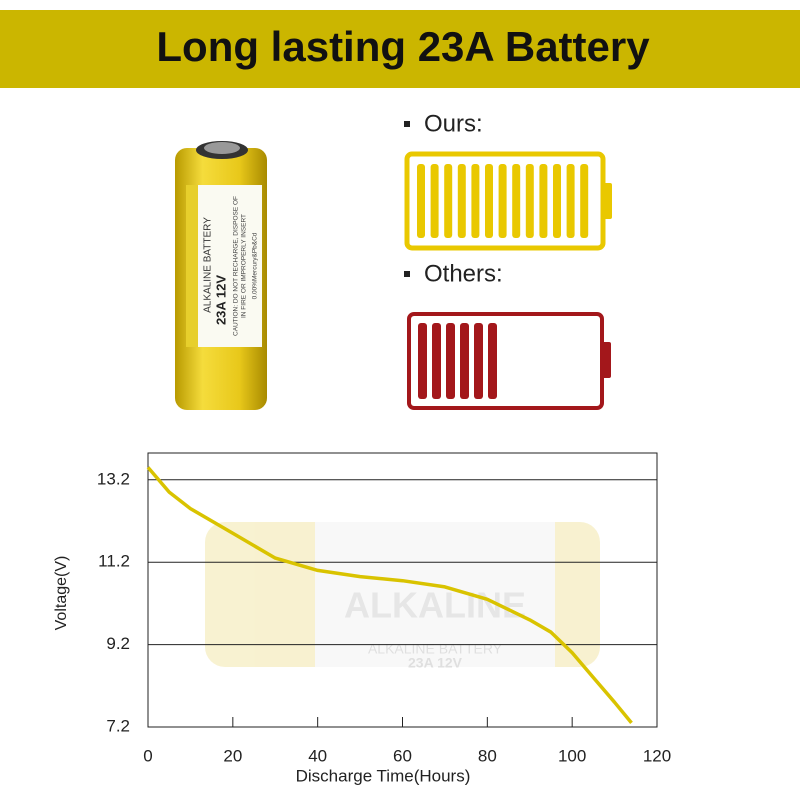 This screenshot has height=800, width=800. What do you see at coordinates (255, 265) in the screenshot?
I see `battery-label: 0.00%Mercury&Pb&Cd` at bounding box center [255, 265].